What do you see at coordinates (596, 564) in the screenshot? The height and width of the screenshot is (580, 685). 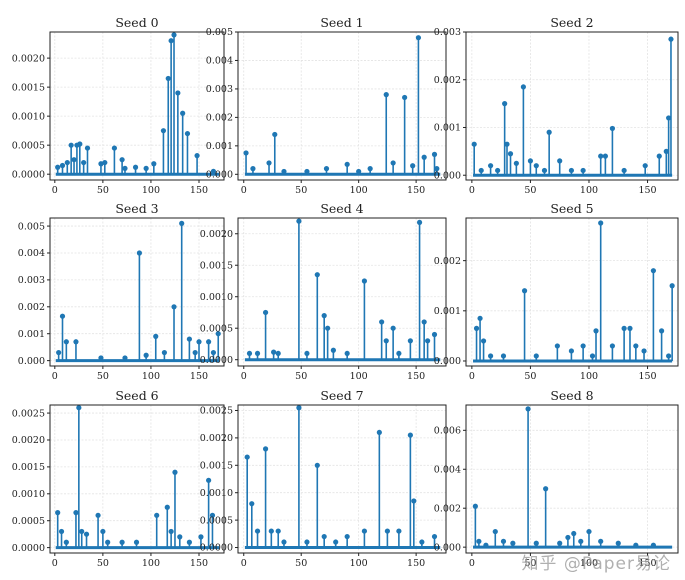 I see `watermark: 知乎 @Paper易论` at bounding box center [596, 564].